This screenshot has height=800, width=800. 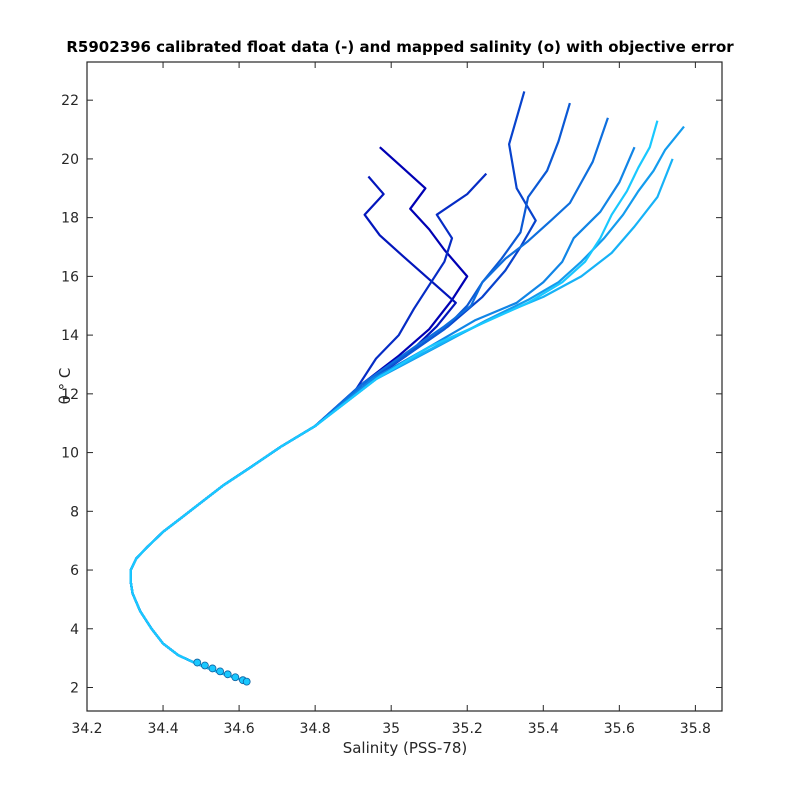 What do you see at coordinates (70, 277) in the screenshot?
I see `y-tick-label: 16` at bounding box center [70, 277].